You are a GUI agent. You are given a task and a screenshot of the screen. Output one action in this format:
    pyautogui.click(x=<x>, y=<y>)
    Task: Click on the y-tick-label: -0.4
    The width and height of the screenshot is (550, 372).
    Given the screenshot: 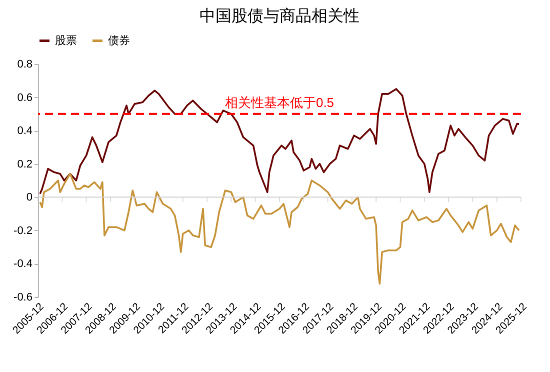 What is the action you would take?
    pyautogui.click(x=23, y=264)
    